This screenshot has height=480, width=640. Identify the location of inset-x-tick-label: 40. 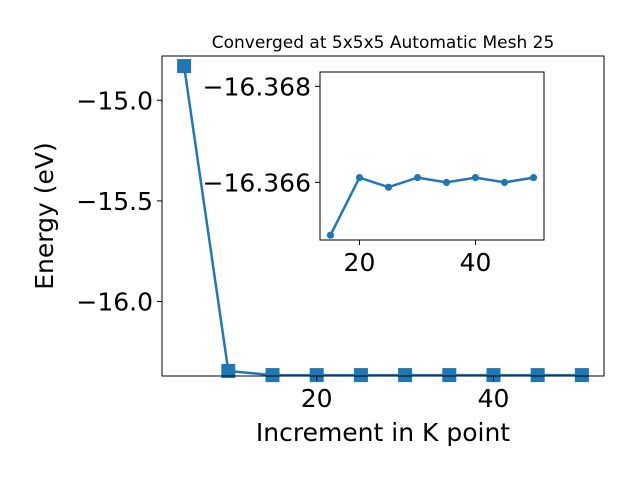
(476, 262).